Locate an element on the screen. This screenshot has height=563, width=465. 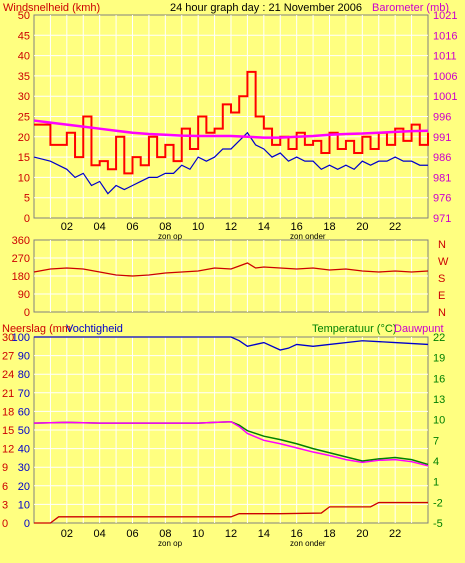
compass-label: W is located at coordinates (443, 262).